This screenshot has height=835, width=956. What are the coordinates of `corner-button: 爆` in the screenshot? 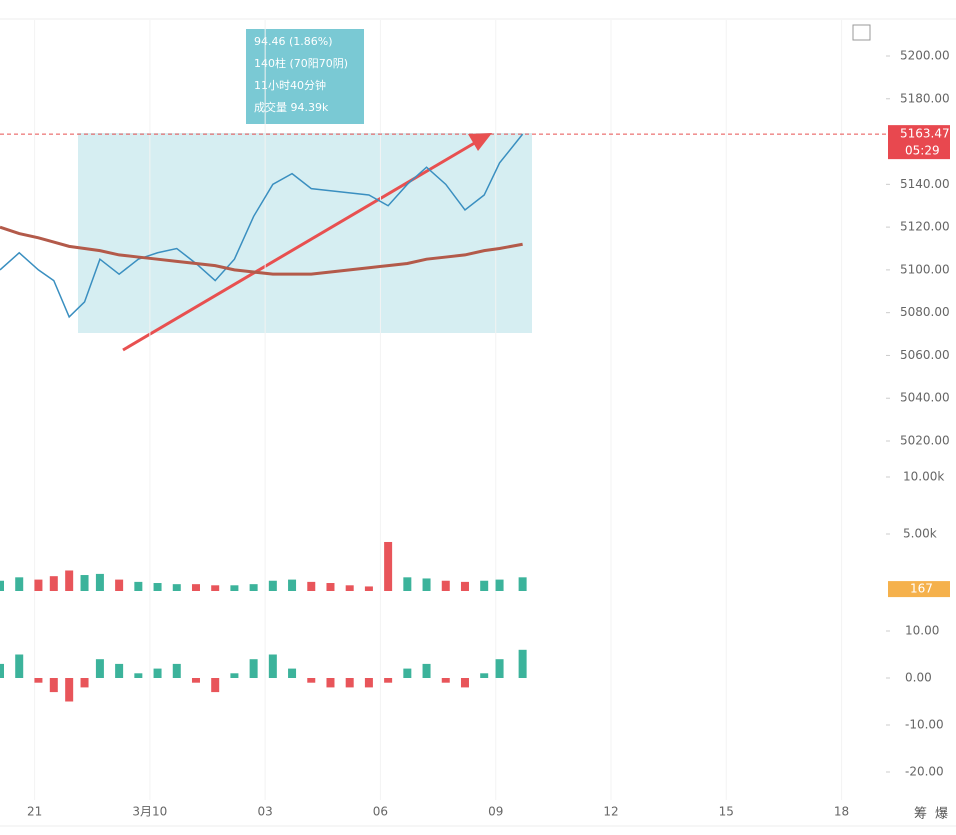 It's located at (941, 814).